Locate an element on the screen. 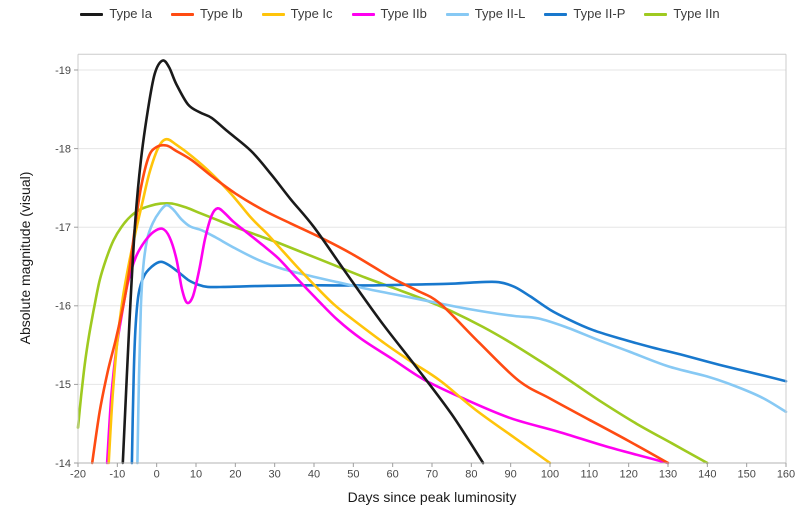 Image resolution: width=800 pixels, height=518 pixels. legend-label: Type Ic is located at coordinates (311, 13).